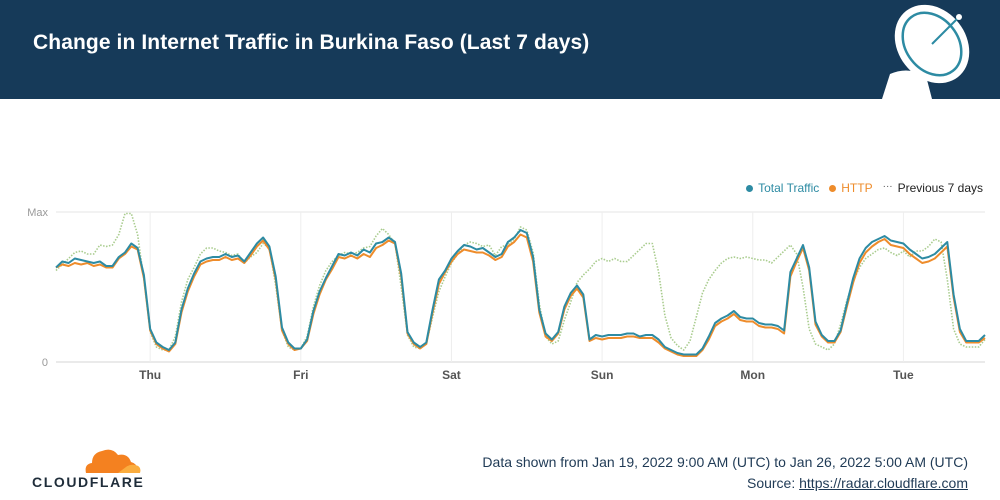  What do you see at coordinates (88, 482) in the screenshot?
I see `cloudflare-wordmark: CLOUDFLARE` at bounding box center [88, 482].